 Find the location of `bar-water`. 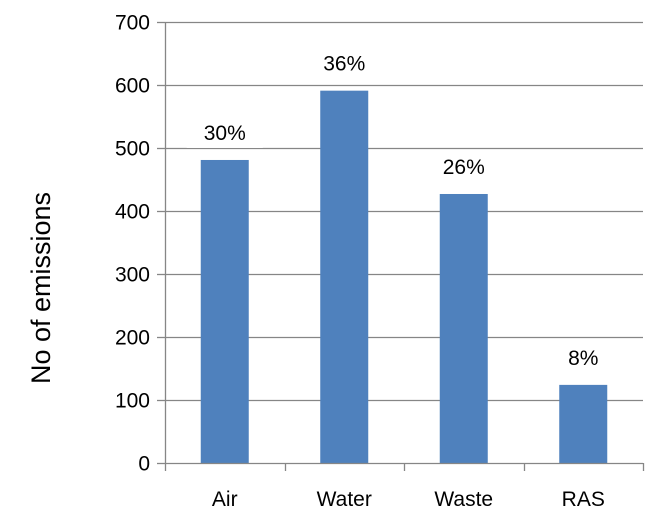

bar-water is located at coordinates (344, 277).